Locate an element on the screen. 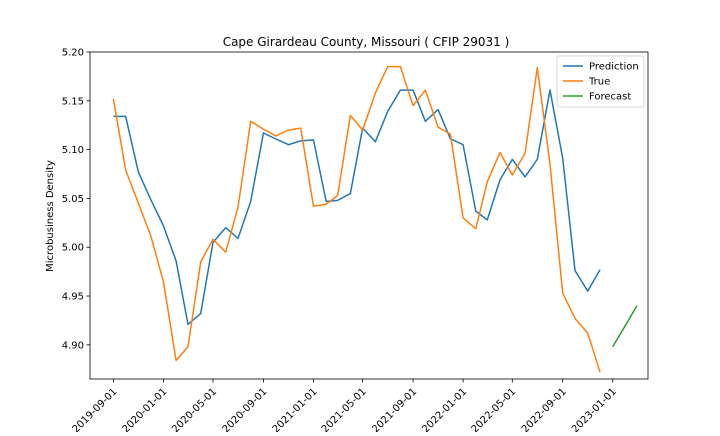 The width and height of the screenshot is (720, 436). x-tick-label: 2020-01-01 is located at coordinates (145, 409).